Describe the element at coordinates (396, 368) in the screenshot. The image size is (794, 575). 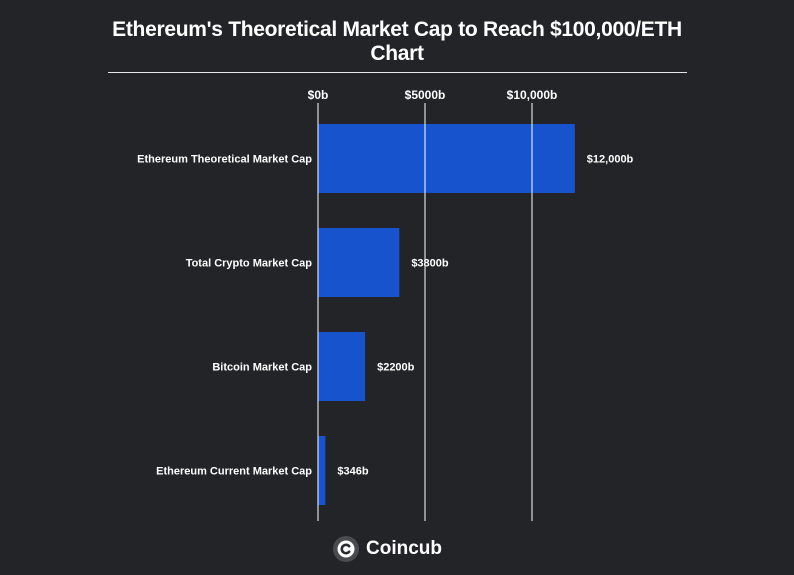
I see `data-label: $2200b` at that location.